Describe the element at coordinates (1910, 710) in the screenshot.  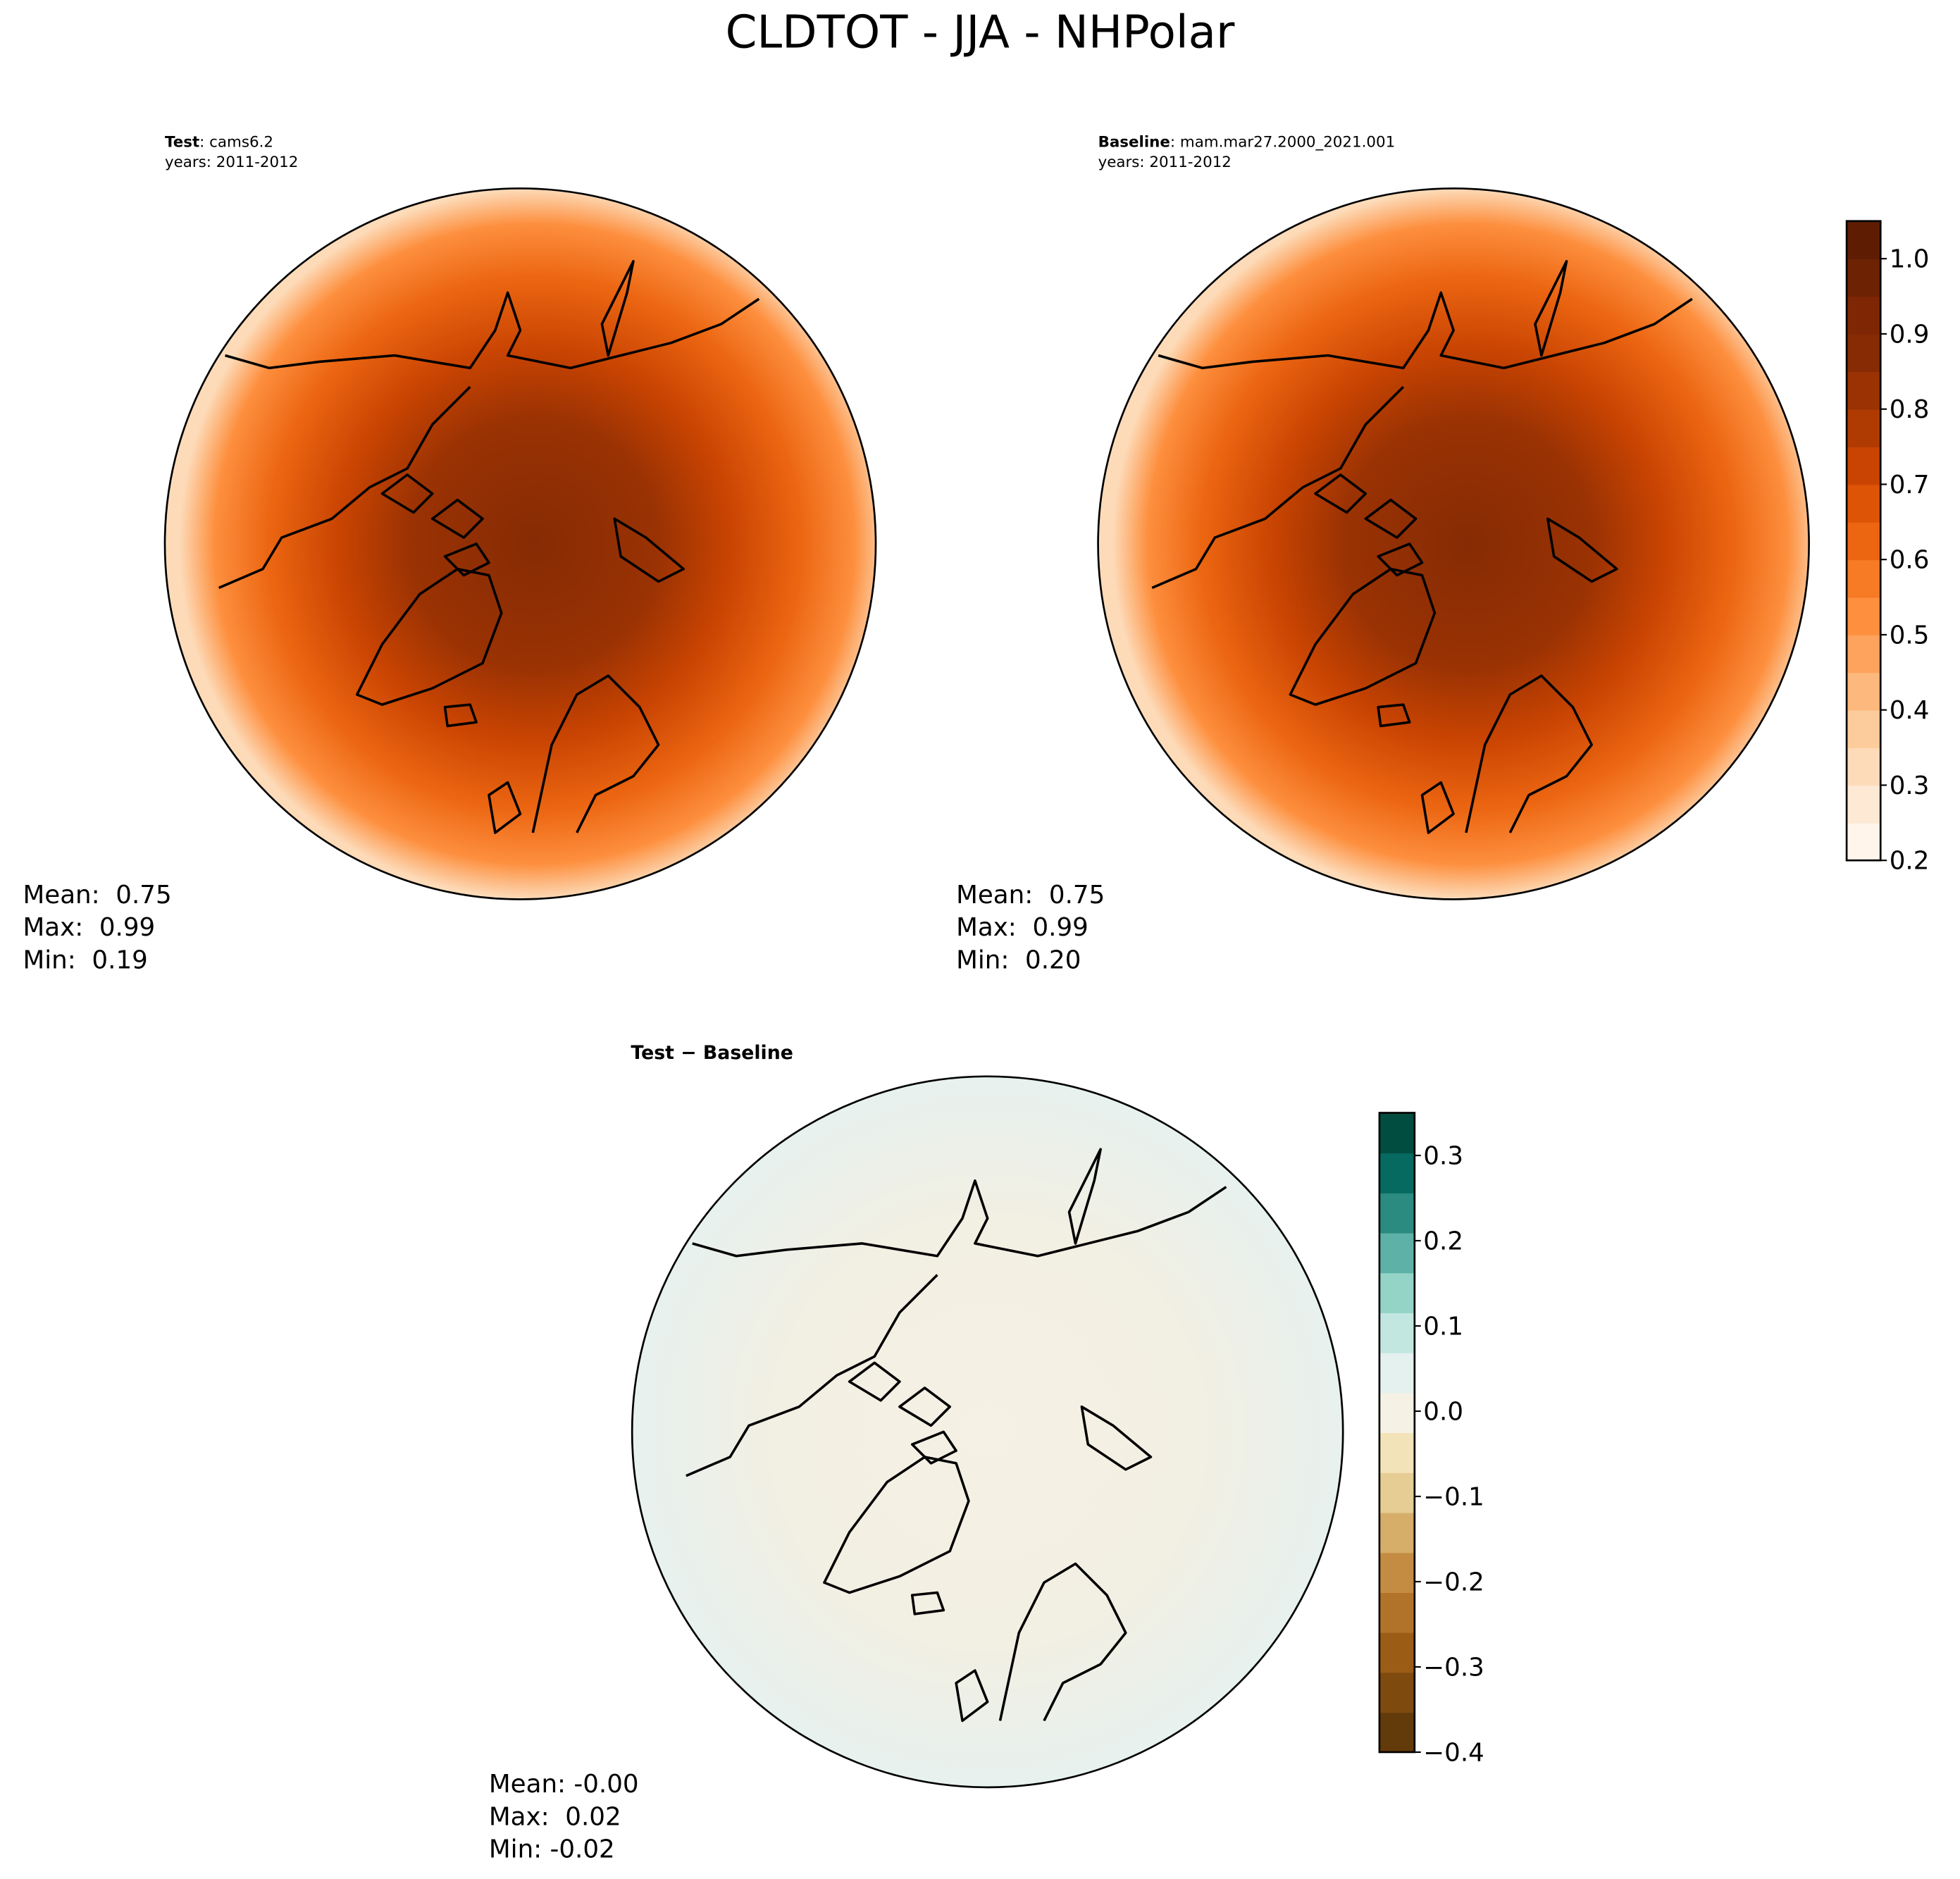
I see `colorbar-tick-label: 0.4` at that location.